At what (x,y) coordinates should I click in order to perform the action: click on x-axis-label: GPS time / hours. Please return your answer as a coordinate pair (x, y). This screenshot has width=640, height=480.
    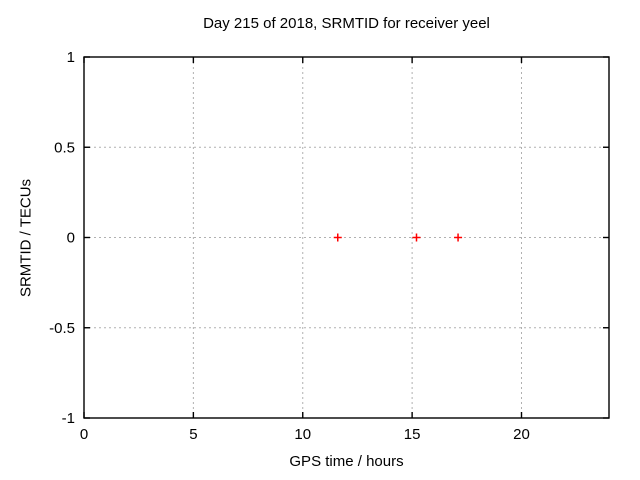
    Looking at the image, I should click on (346, 461).